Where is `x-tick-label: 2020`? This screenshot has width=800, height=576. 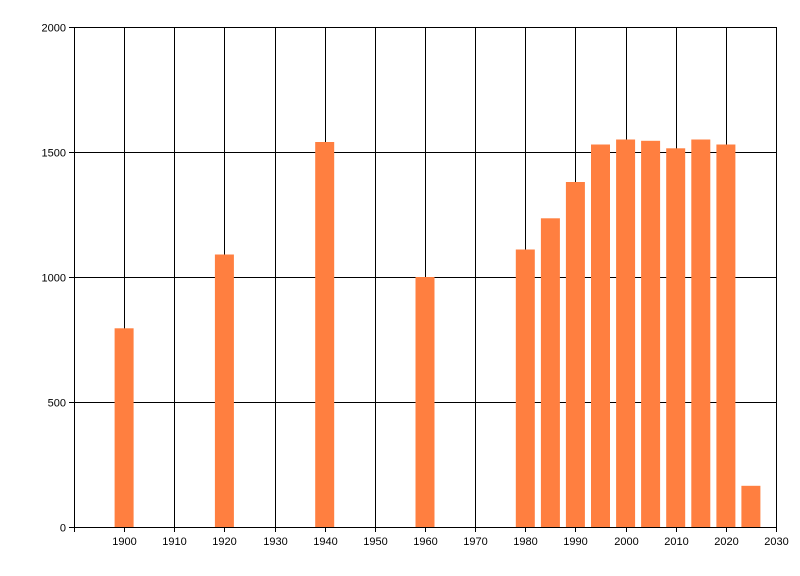 x-tick-label: 2020 is located at coordinates (726, 542).